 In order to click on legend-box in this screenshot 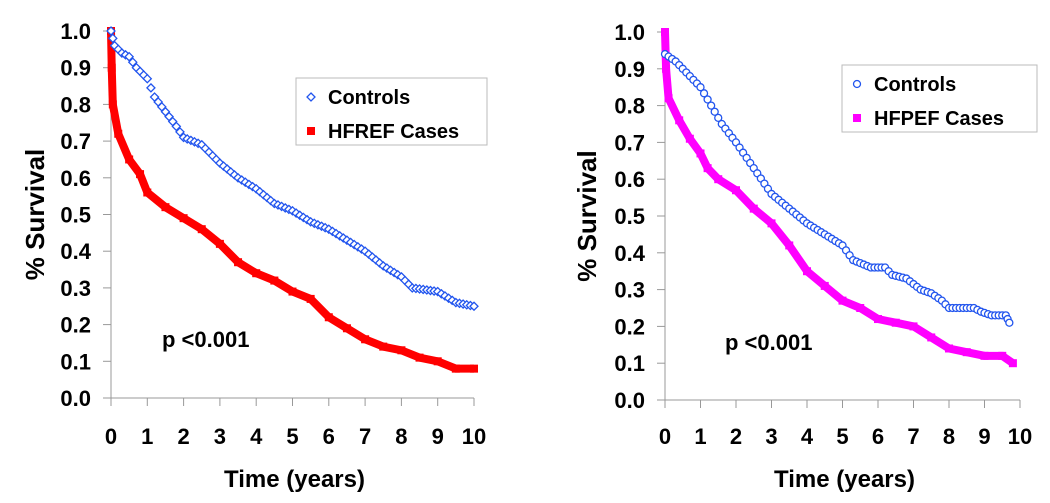, I will do `click(939, 98)`.